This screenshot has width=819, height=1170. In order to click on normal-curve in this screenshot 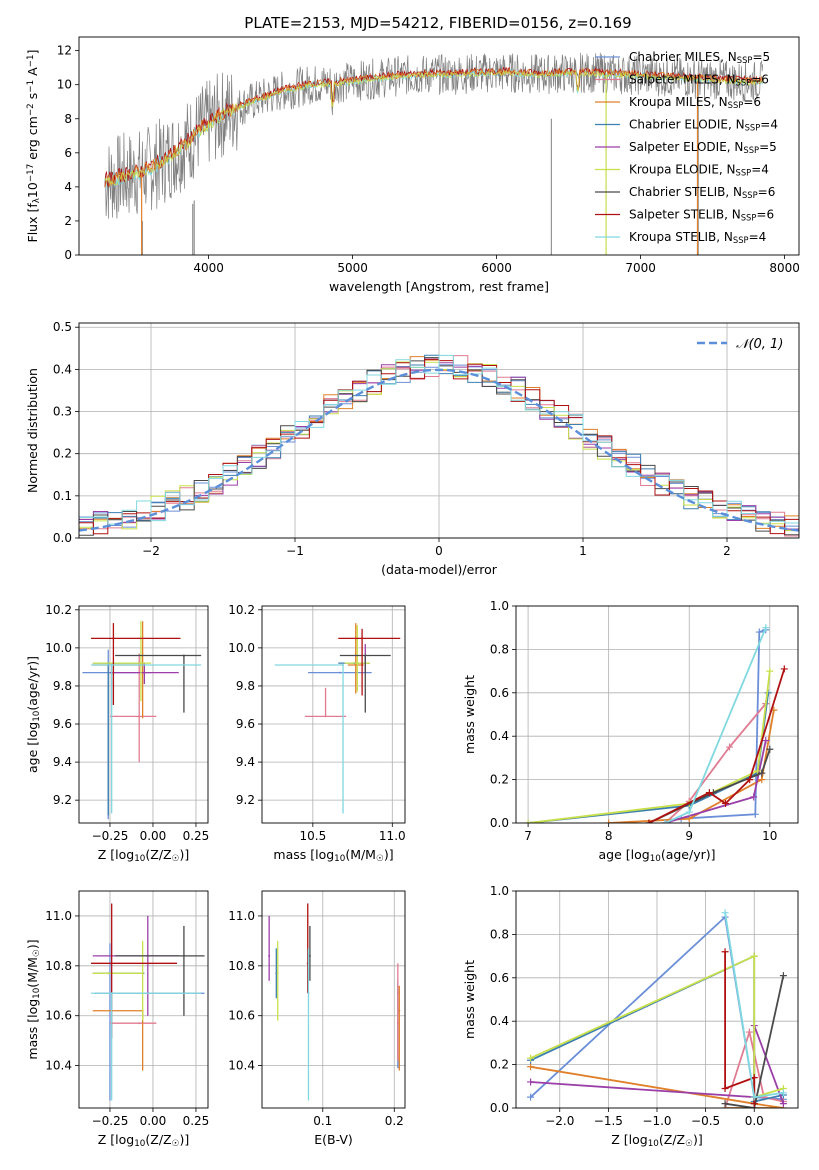, I will do `click(439, 450)`.